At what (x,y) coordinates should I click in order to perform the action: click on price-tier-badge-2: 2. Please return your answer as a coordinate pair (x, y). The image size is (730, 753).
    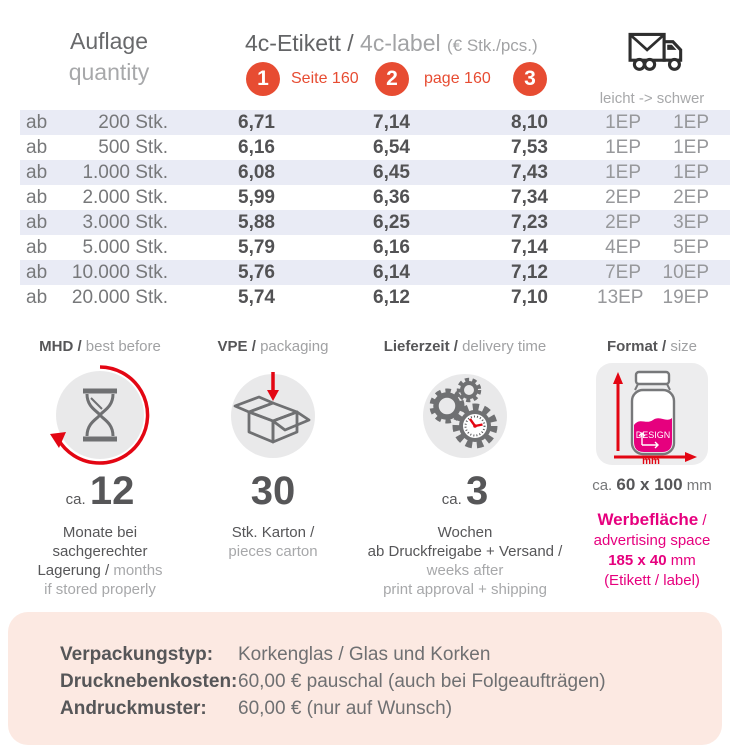
    Looking at the image, I should click on (392, 79).